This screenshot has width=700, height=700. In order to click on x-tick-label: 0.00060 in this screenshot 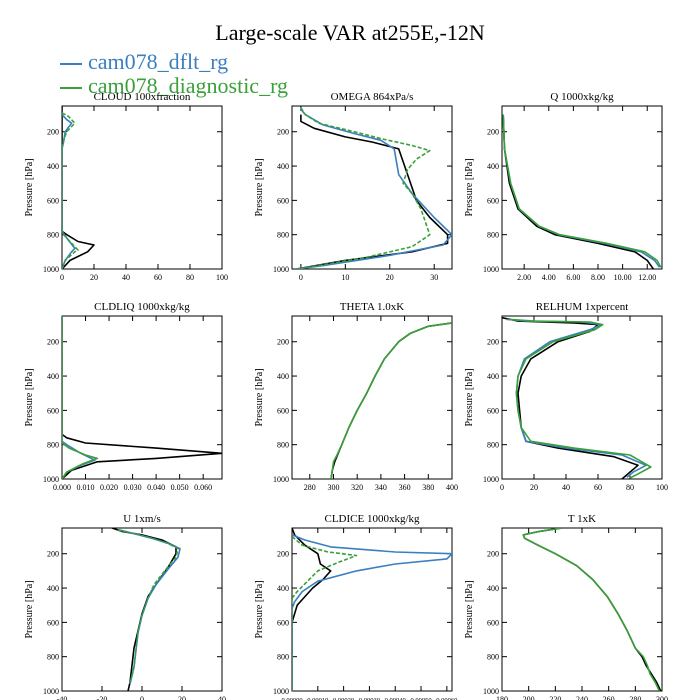, I will do `click(446, 698)`.